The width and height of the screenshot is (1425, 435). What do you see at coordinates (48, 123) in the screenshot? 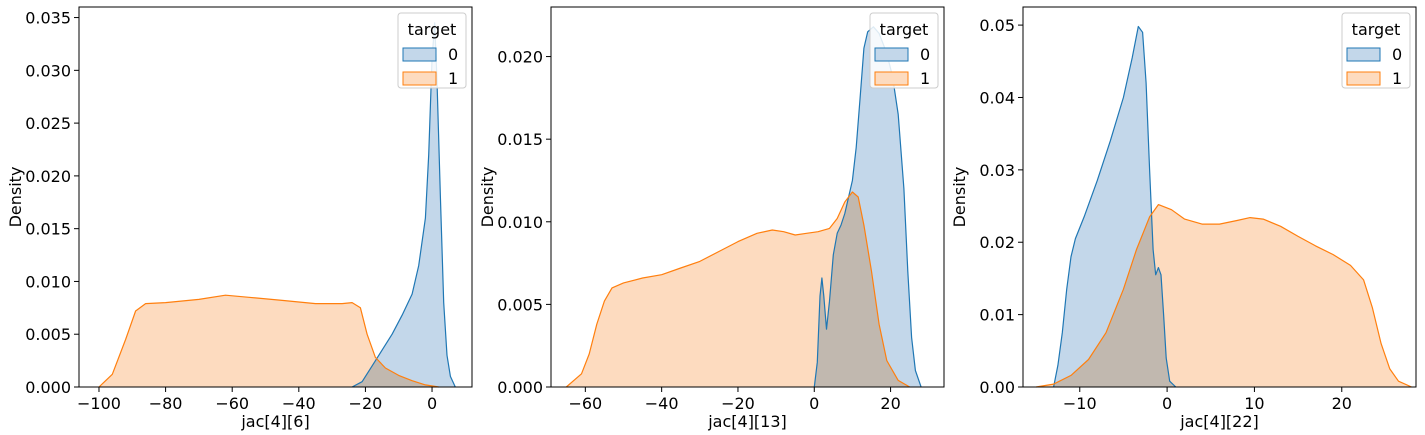
I see `y-tick-label: 0.025` at bounding box center [48, 123].